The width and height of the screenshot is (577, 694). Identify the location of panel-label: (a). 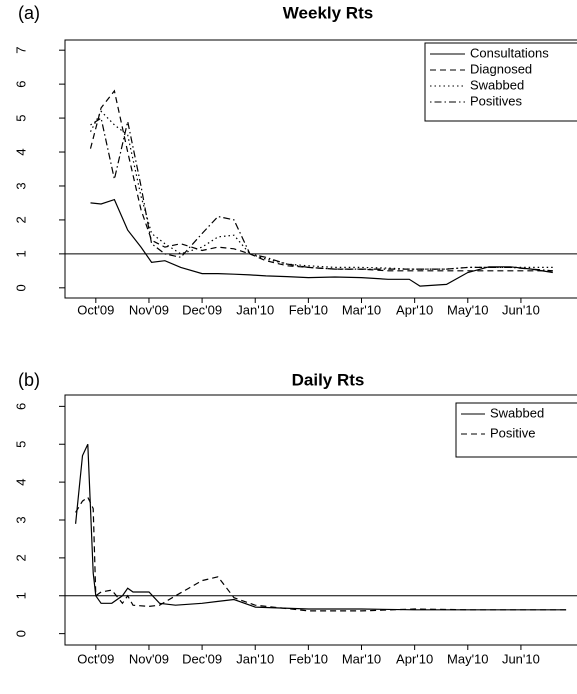
(29, 13).